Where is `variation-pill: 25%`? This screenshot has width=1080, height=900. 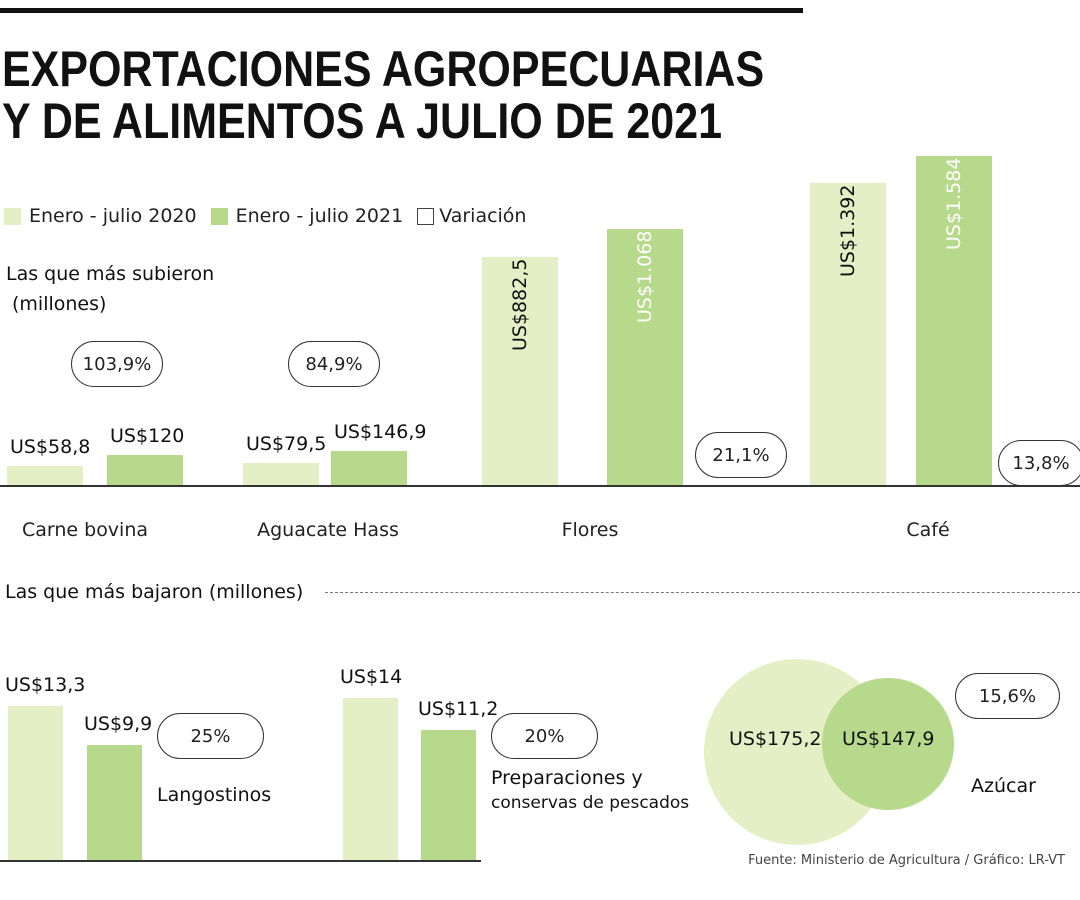
variation-pill: 25% is located at coordinates (210, 736).